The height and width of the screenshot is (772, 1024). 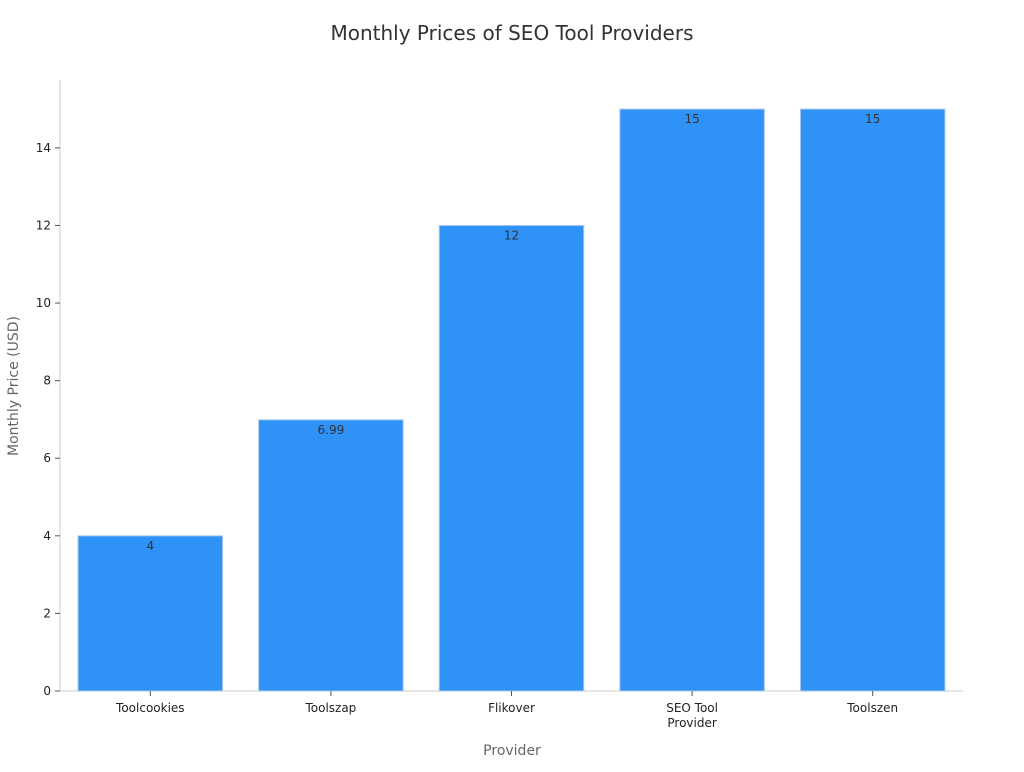 What do you see at coordinates (511, 235) in the screenshot?
I see `data-label: 12` at bounding box center [511, 235].